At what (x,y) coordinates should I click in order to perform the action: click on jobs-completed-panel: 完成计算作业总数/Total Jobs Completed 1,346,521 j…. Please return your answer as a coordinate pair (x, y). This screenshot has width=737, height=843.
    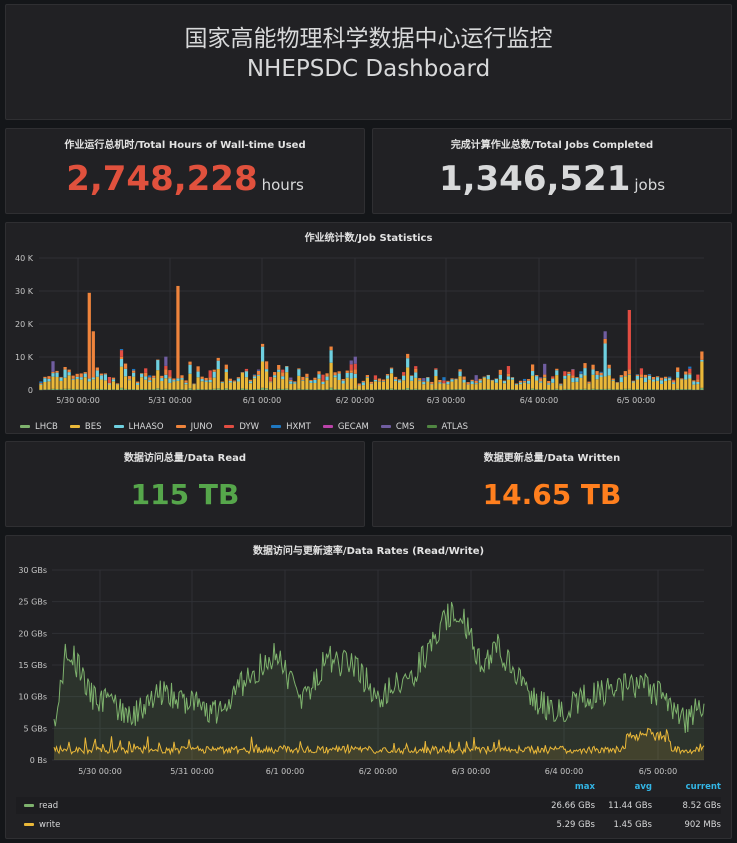
    Looking at the image, I should click on (552, 171).